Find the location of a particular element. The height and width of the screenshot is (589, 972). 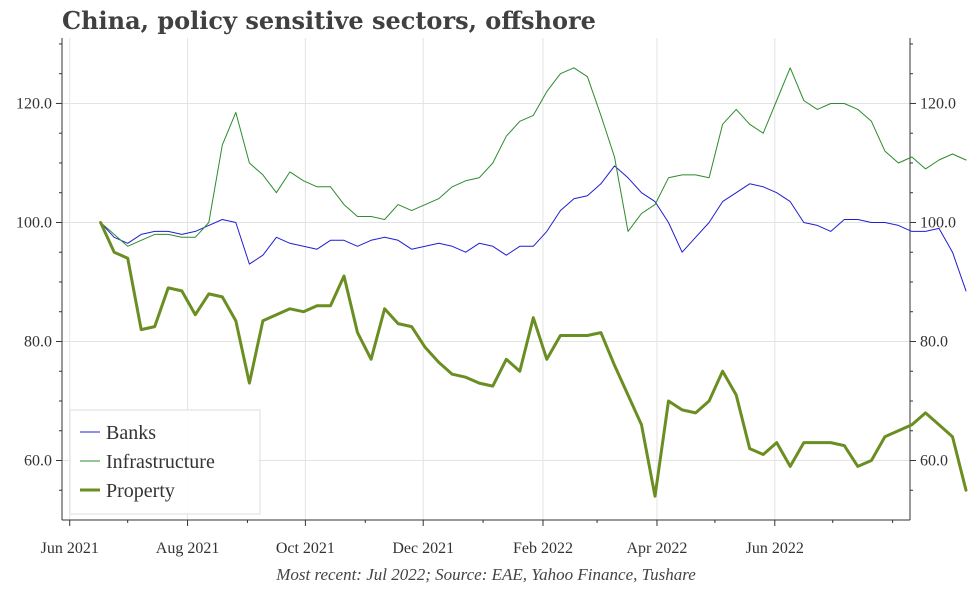

legend-label-infrastructure: Infrastructure is located at coordinates (160, 462).